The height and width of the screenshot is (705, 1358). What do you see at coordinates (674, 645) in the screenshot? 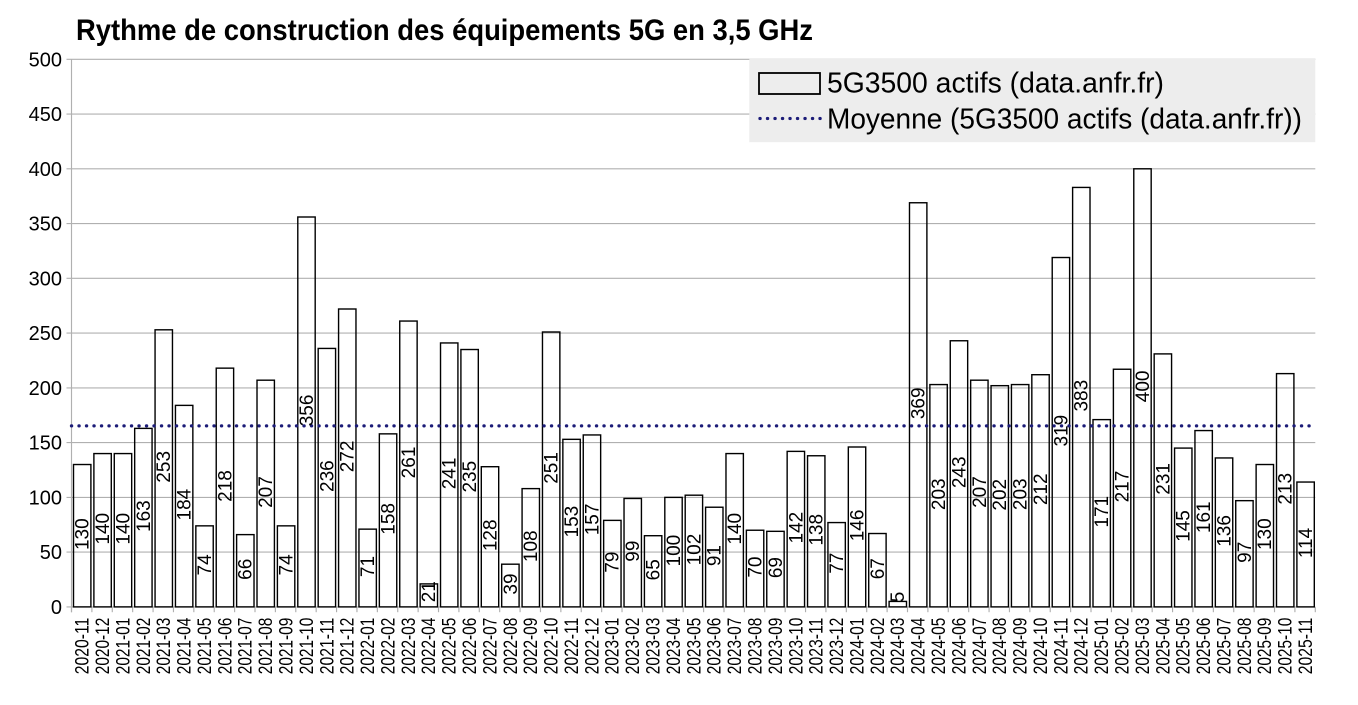
I see `svg-text: 2023-04` at bounding box center [674, 645].